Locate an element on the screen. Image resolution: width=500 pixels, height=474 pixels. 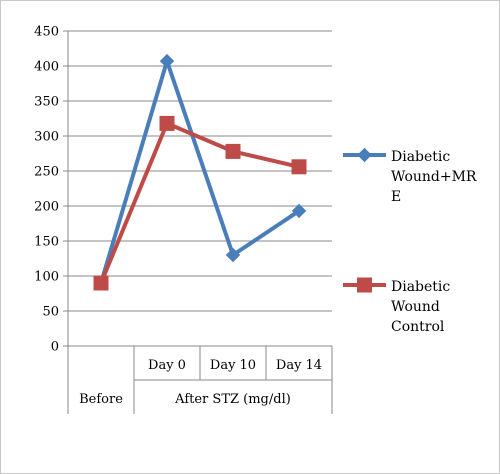
legend-item-1: Diabetic Wound+MR E is located at coordinates (410, 176).